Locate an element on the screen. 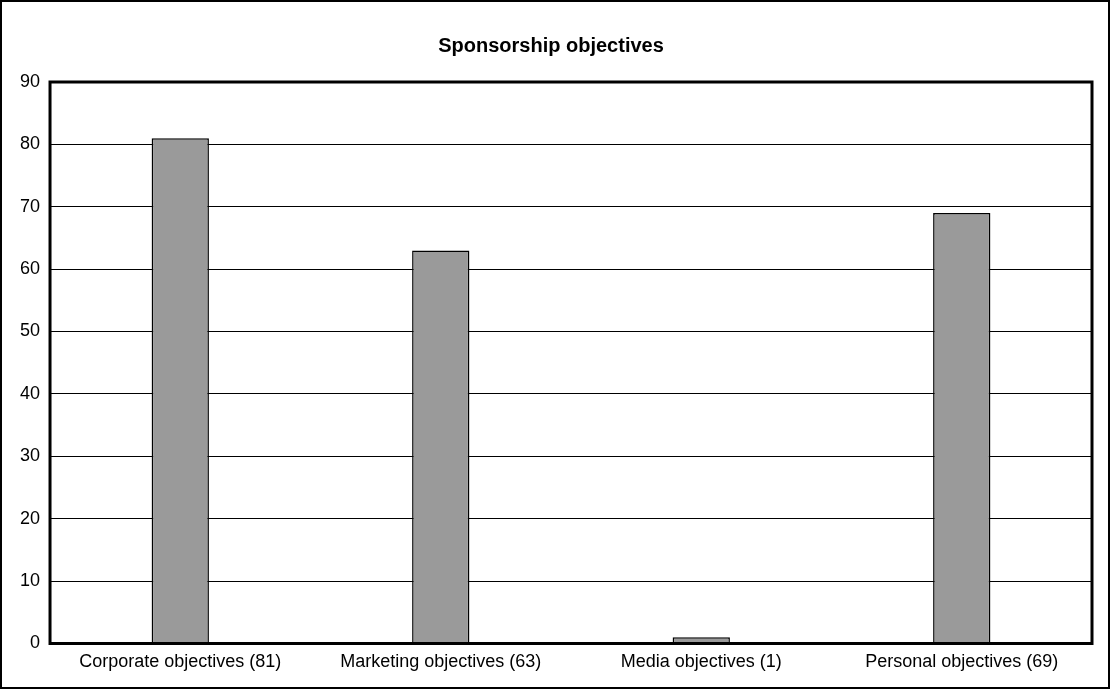  y-tick-label: 90 is located at coordinates (30, 80).